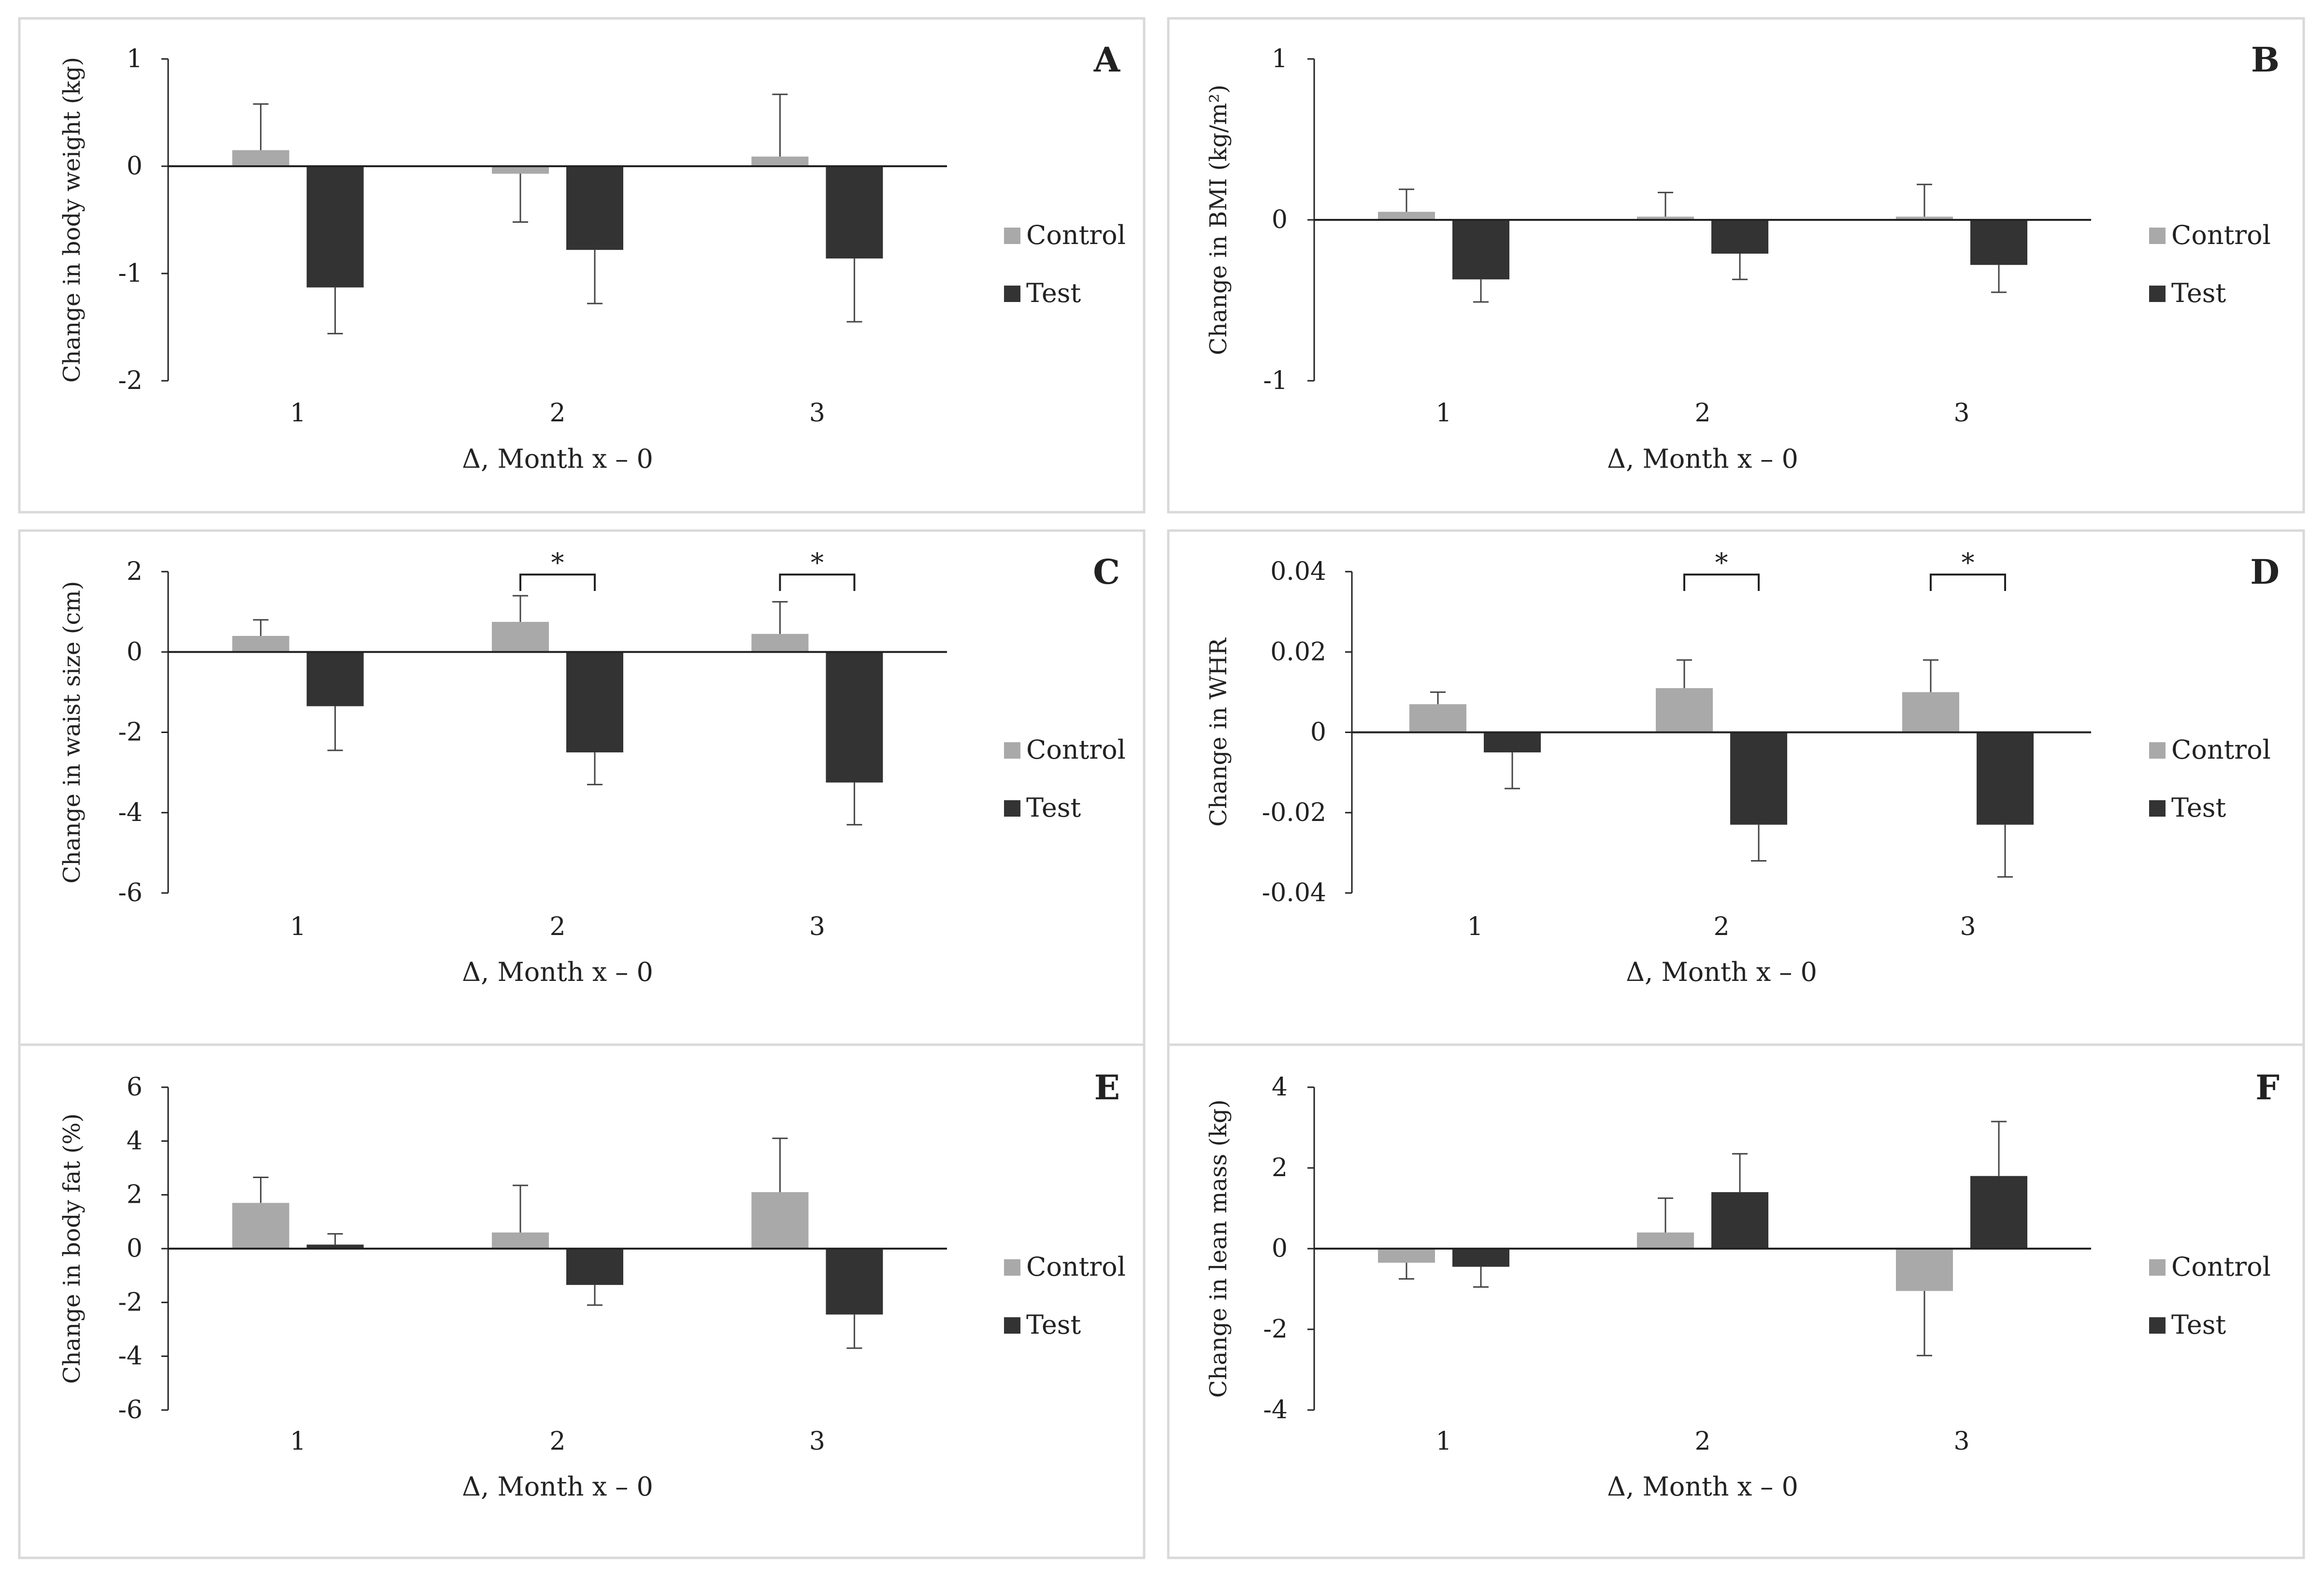 The height and width of the screenshot is (1569, 2324). Describe the element at coordinates (72, 220) in the screenshot. I see `y-axis-label: Change in body weight (kg)` at that location.